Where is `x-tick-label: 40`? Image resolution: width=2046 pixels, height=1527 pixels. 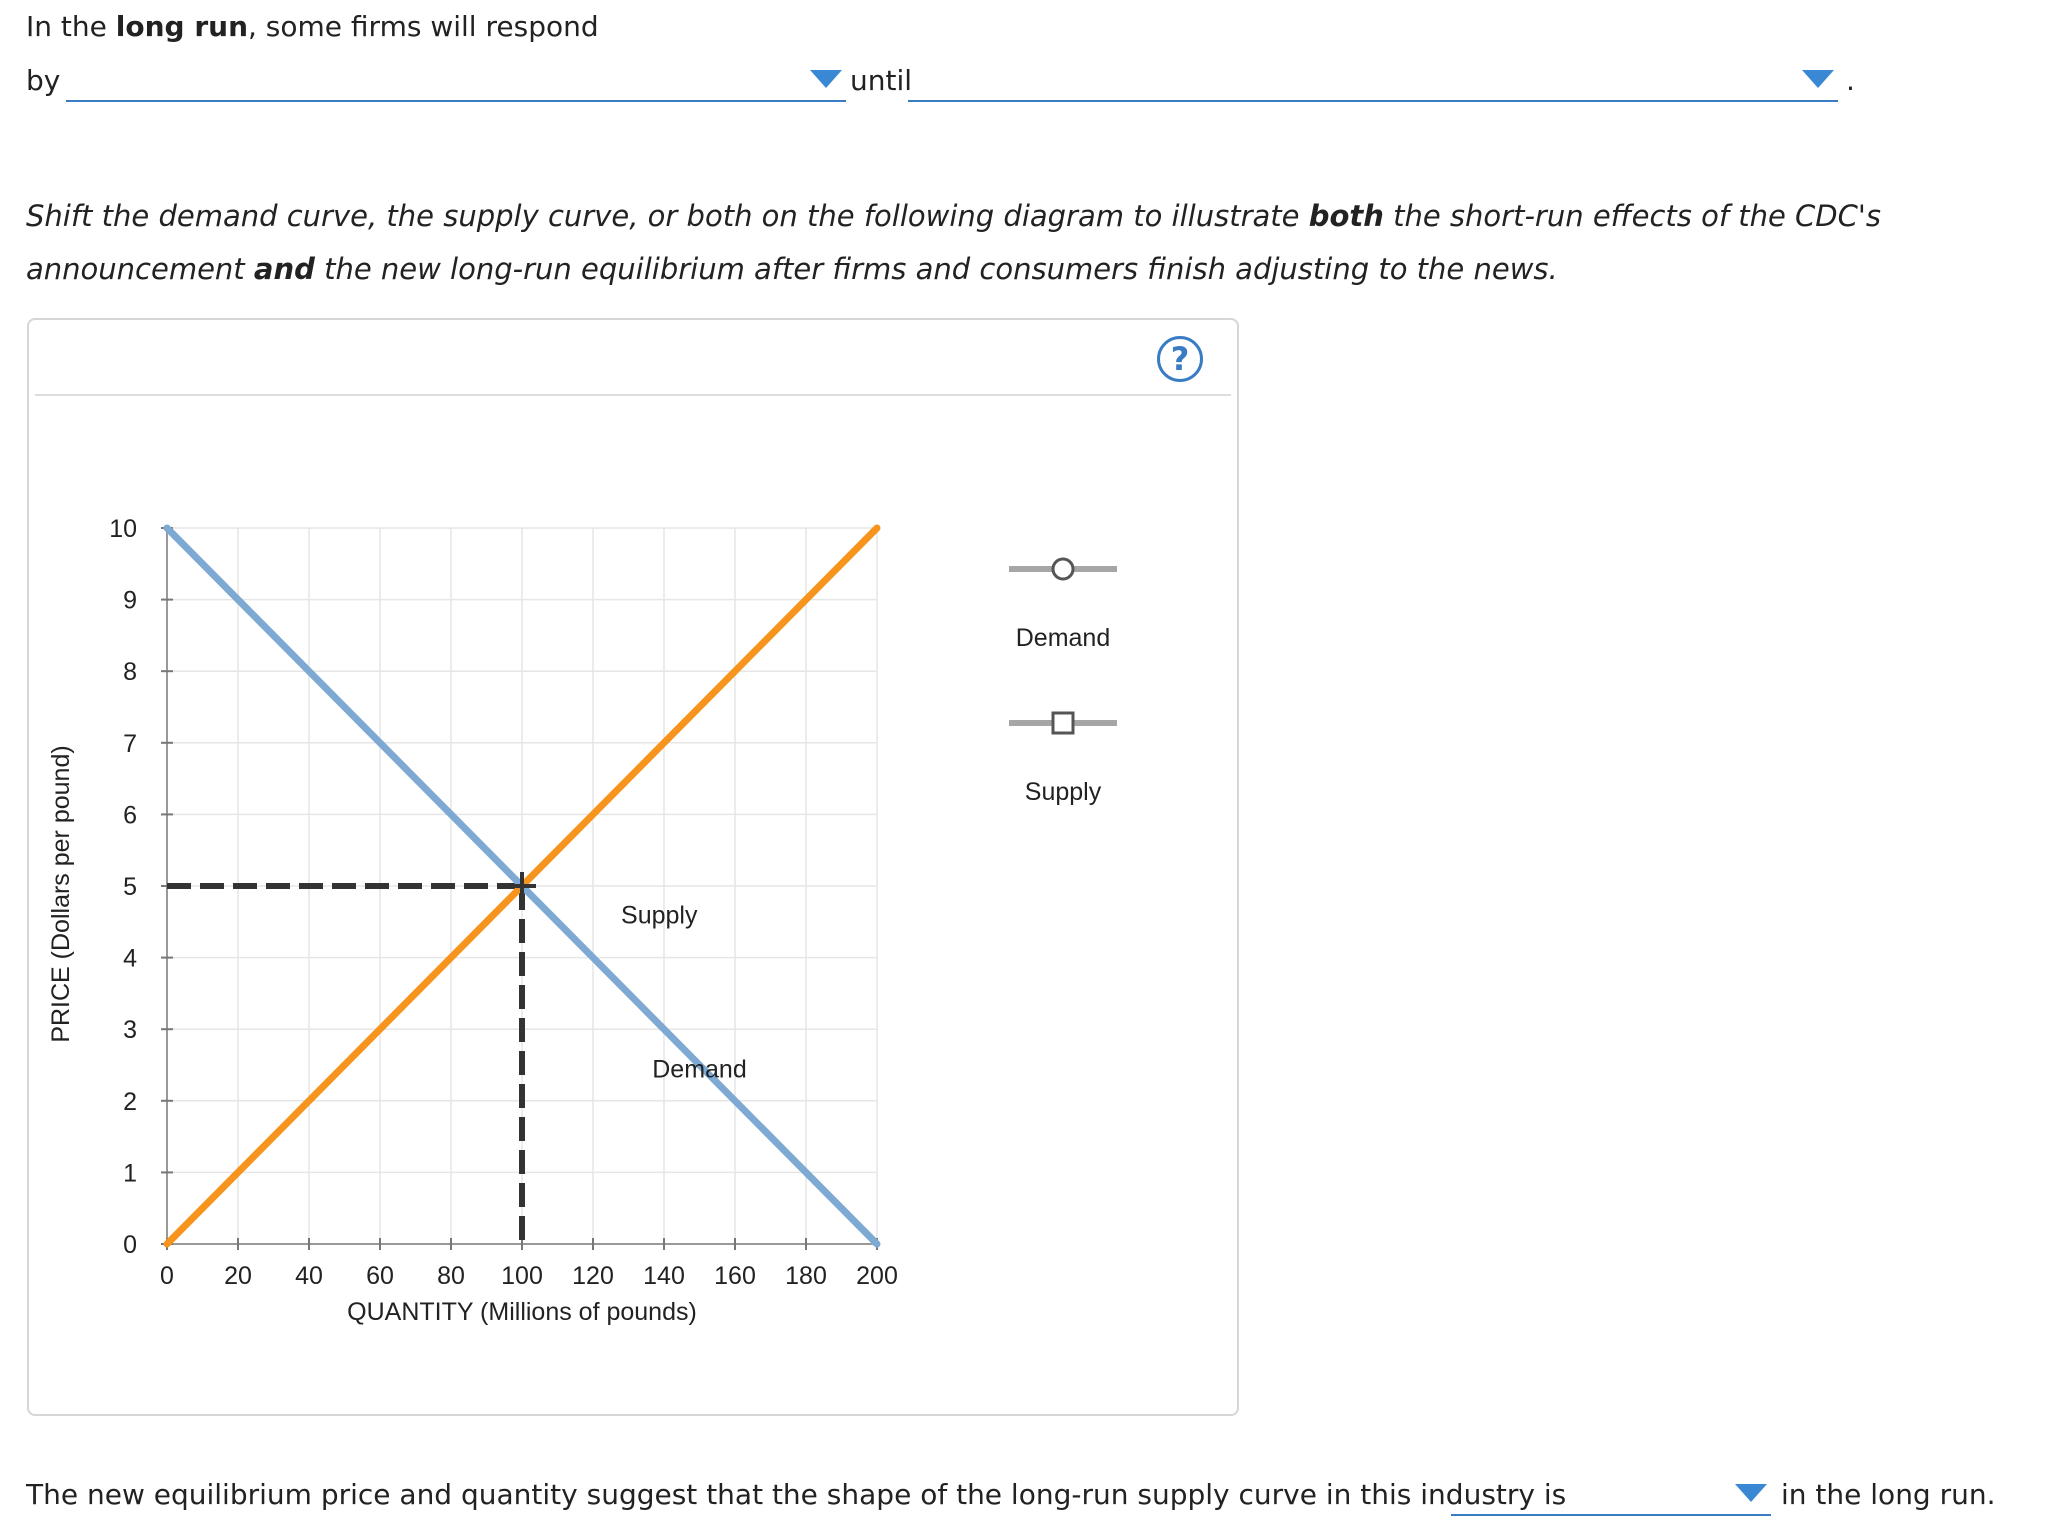
x-tick-label: 40 is located at coordinates (309, 1276).